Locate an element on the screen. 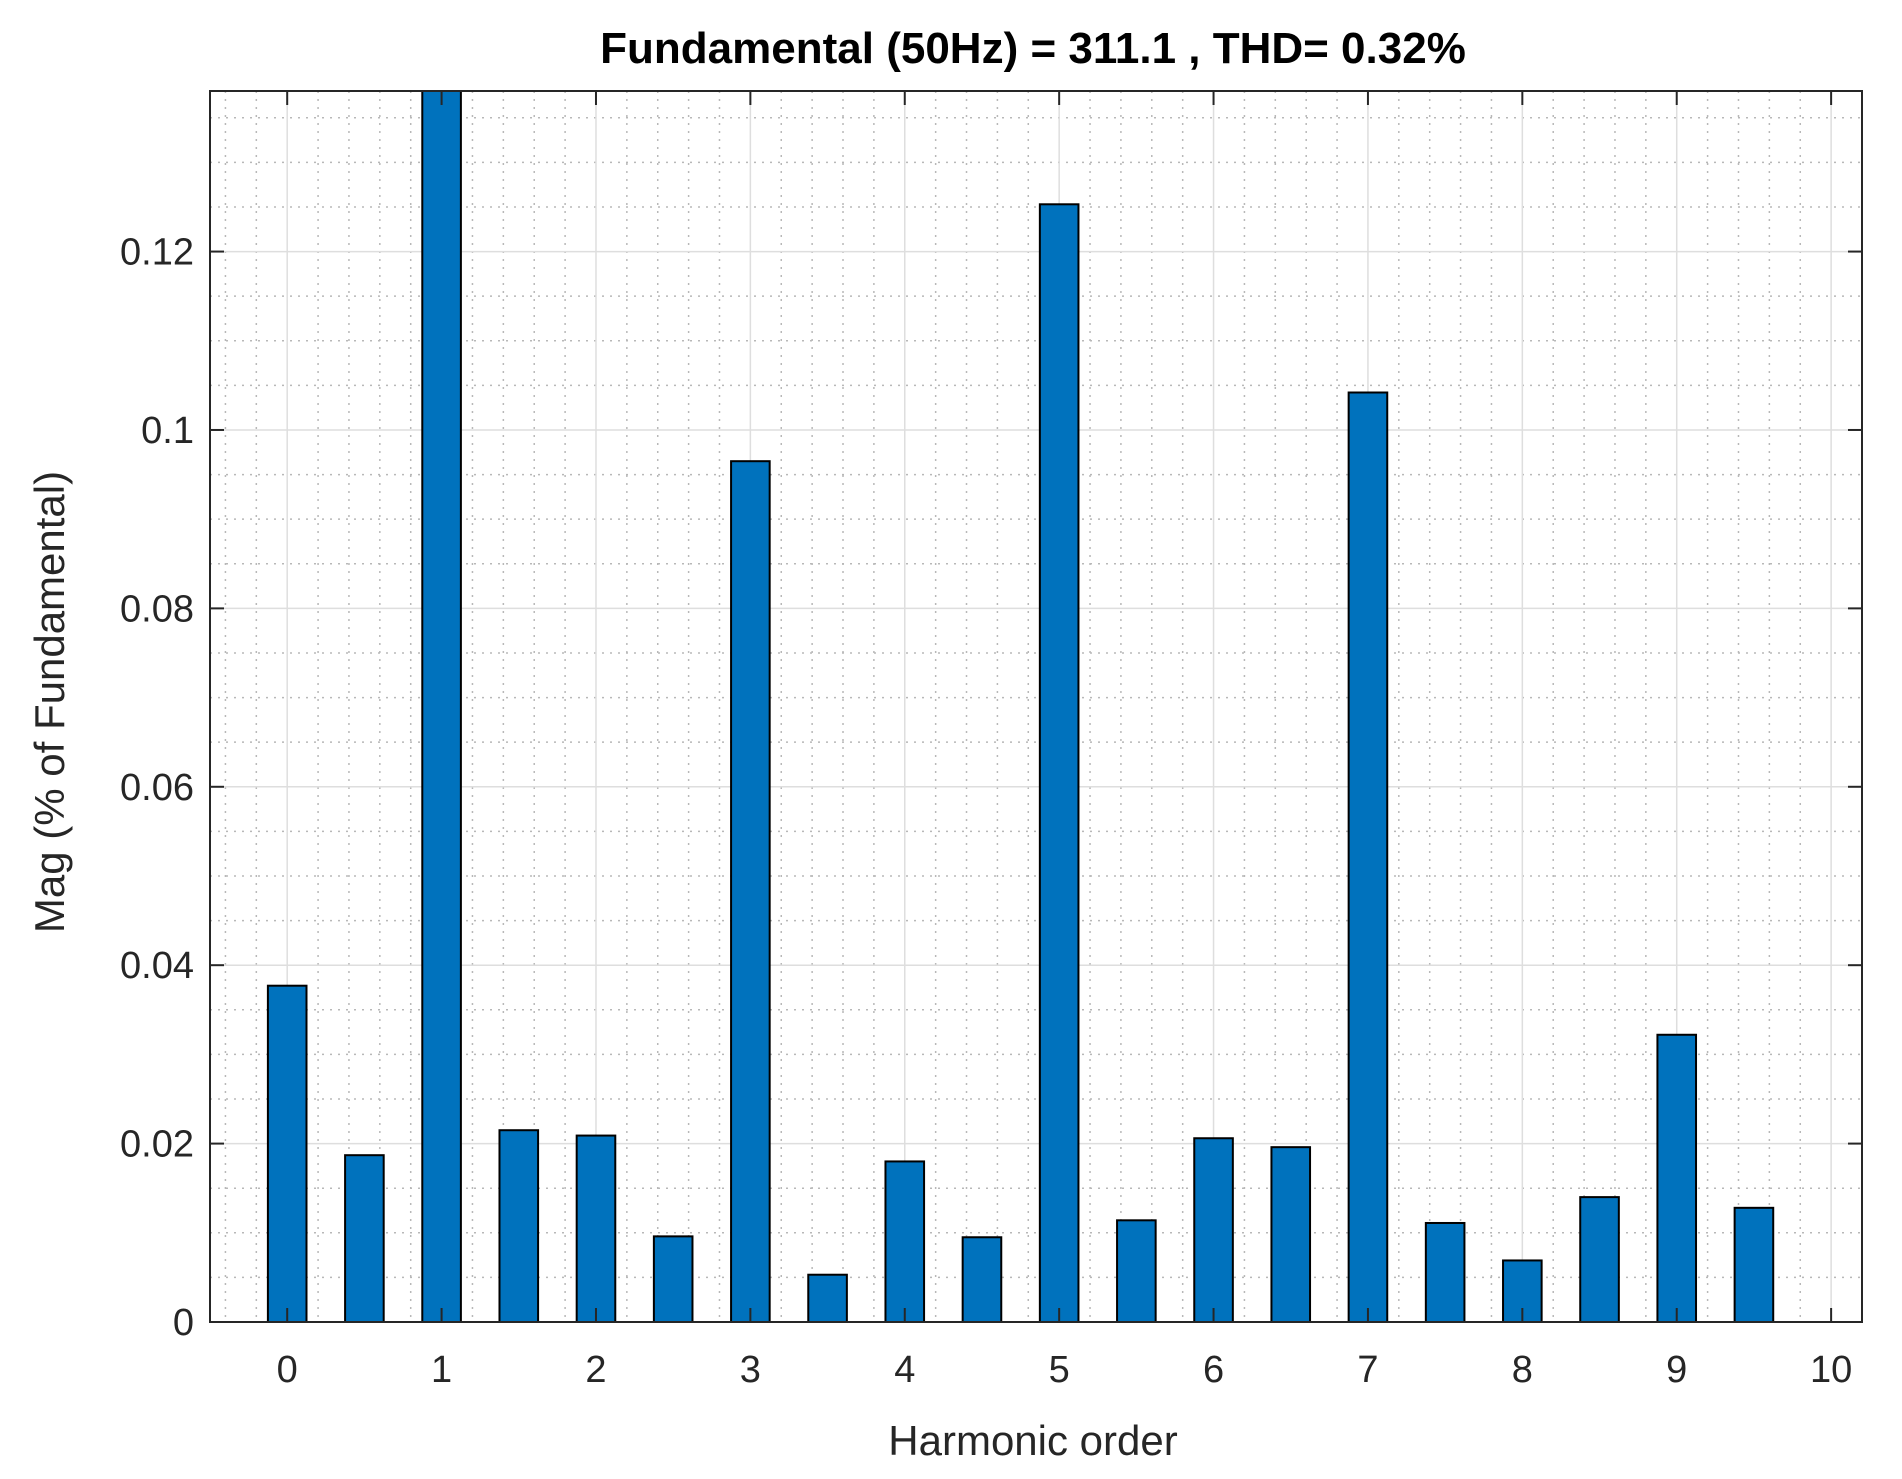 This screenshot has height=1479, width=1902. x-tick-label: 4 is located at coordinates (904, 1370).